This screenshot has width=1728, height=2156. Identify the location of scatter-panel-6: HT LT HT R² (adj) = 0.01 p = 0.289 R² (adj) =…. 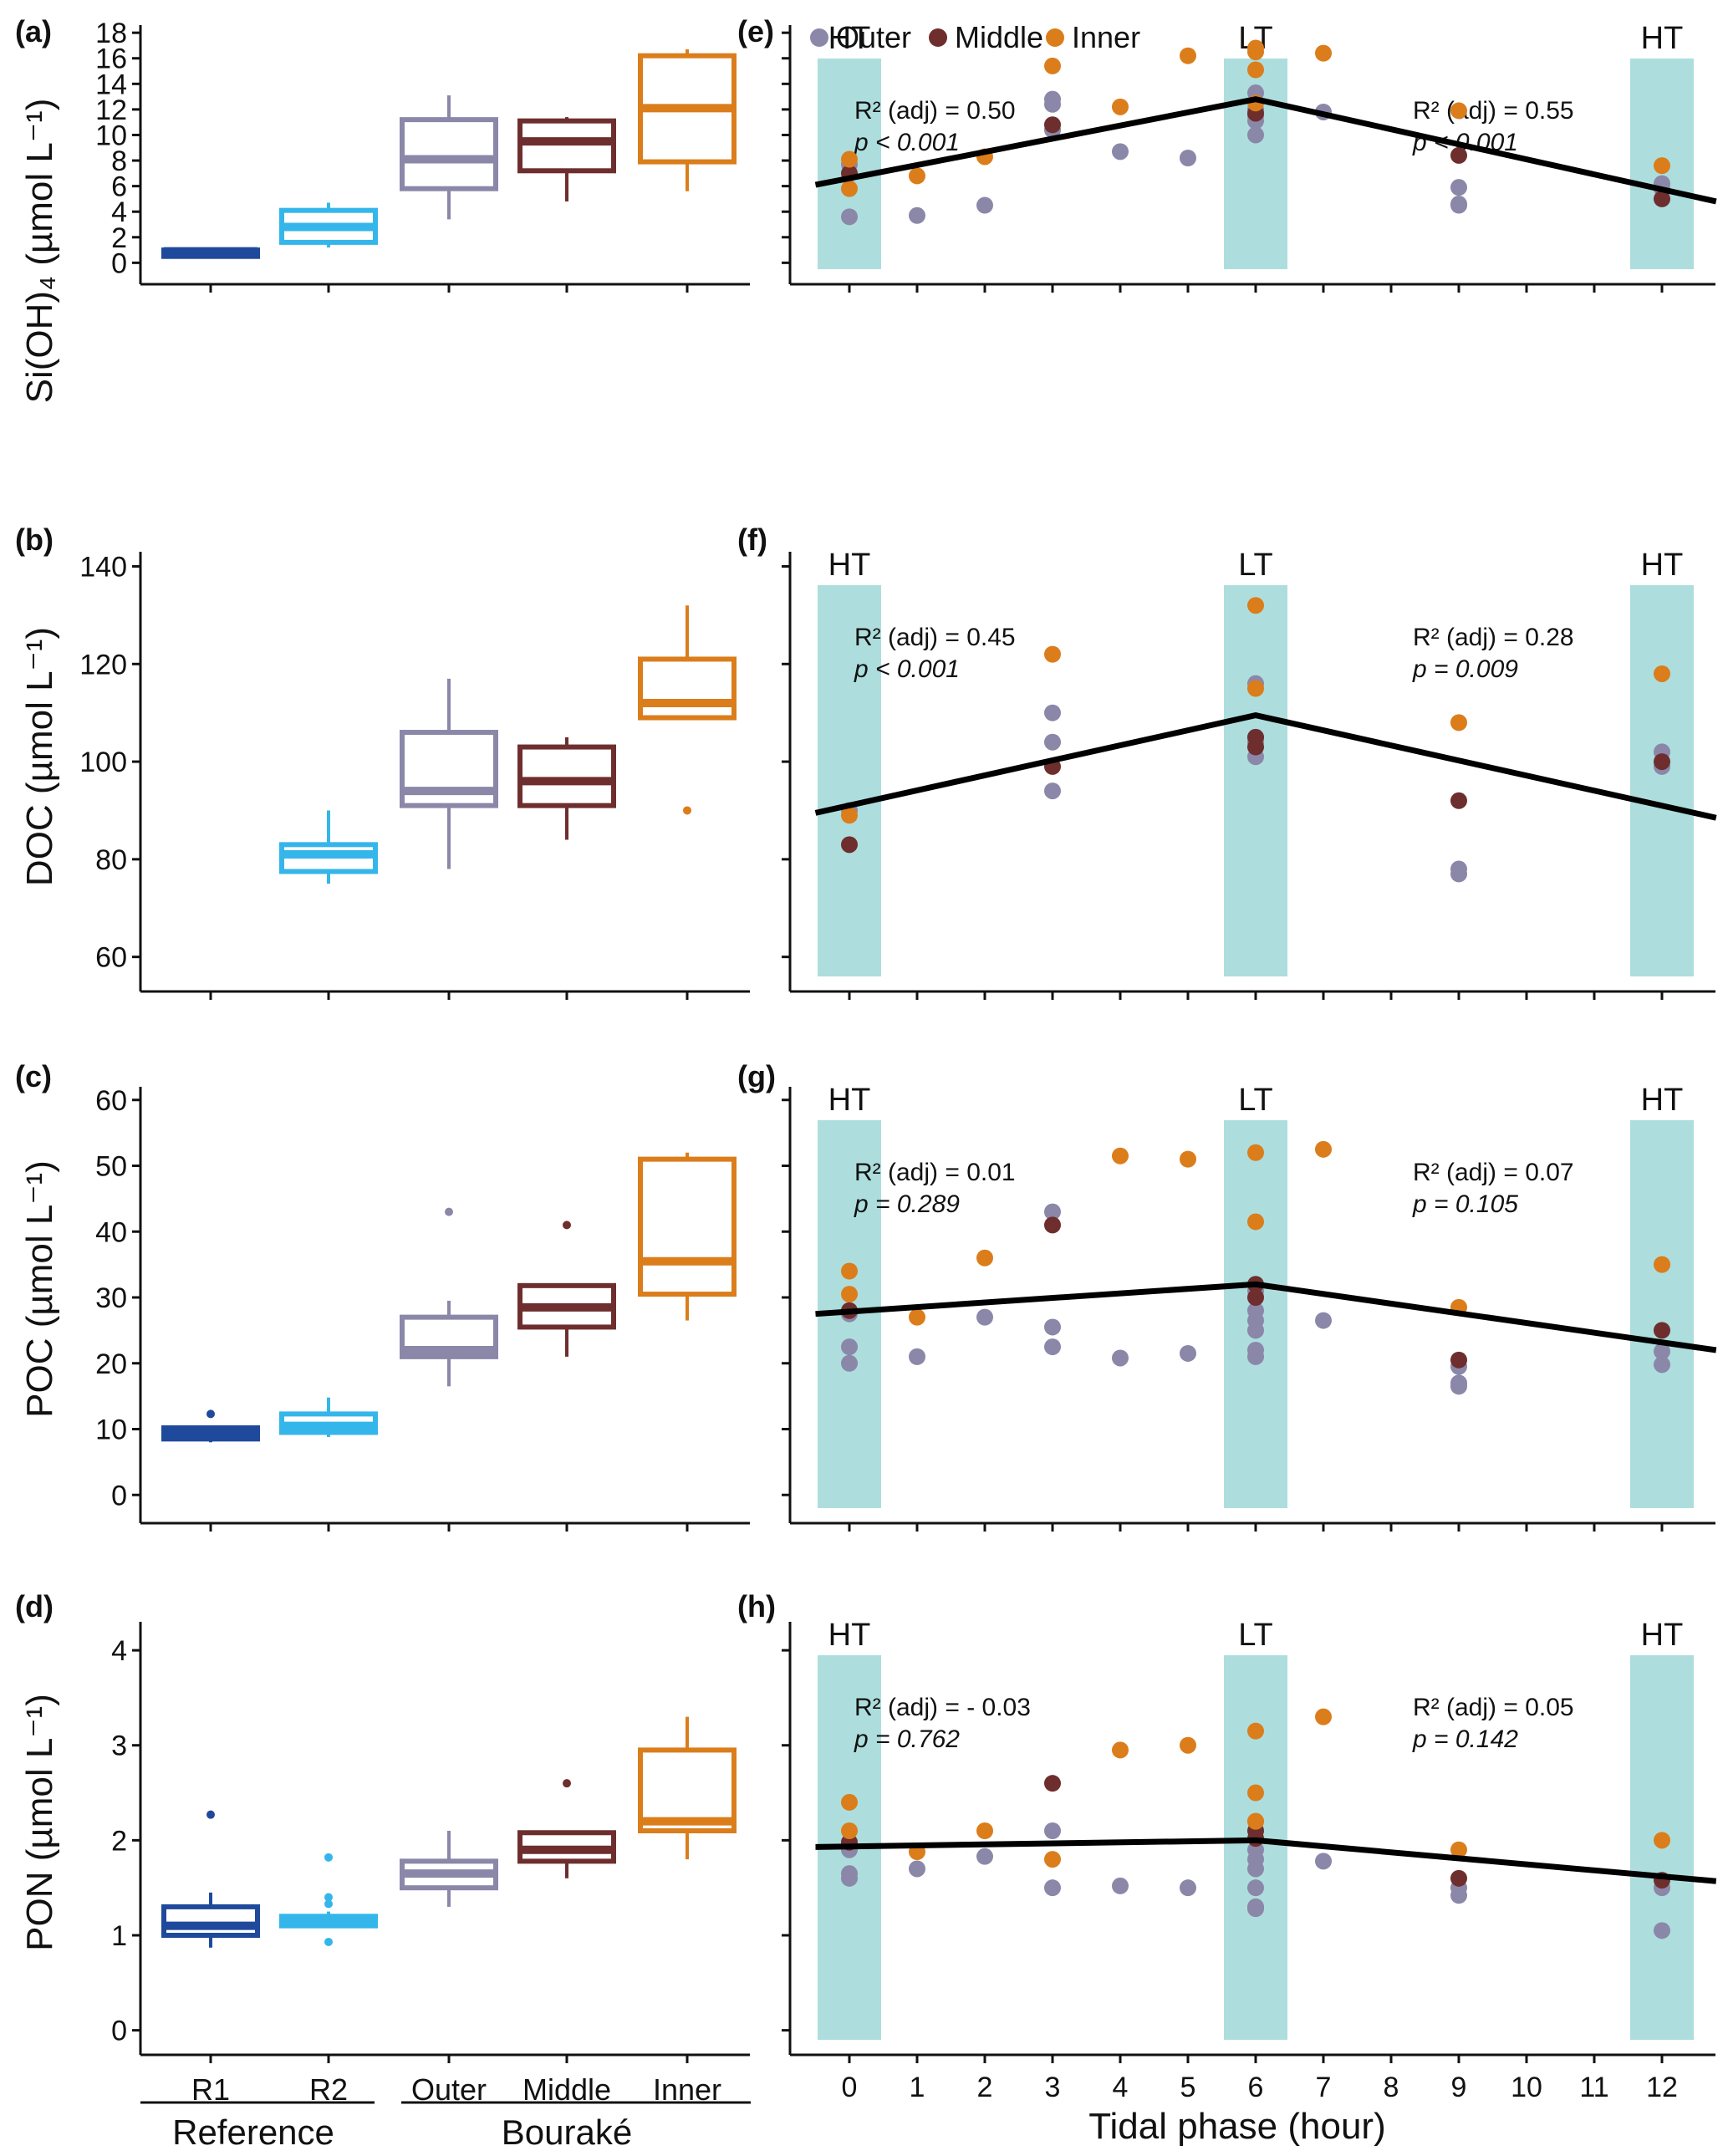
(1249, 1308).